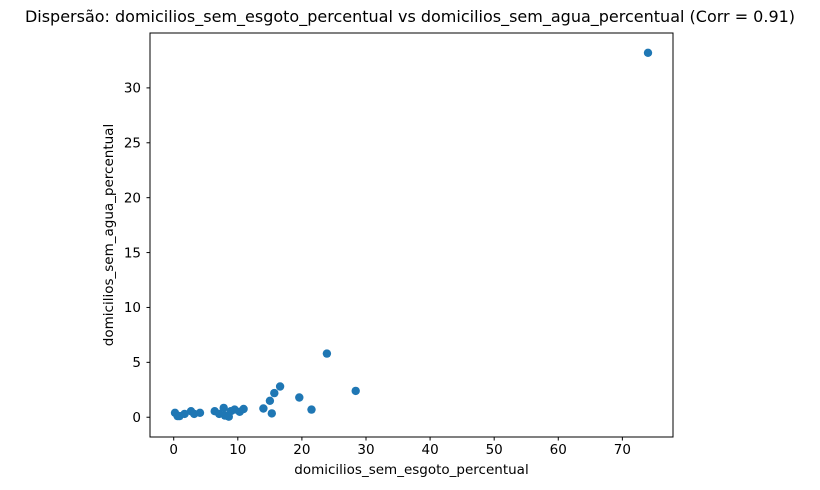  What do you see at coordinates (132, 253) in the screenshot?
I see `y-tick-label: 15` at bounding box center [132, 253].